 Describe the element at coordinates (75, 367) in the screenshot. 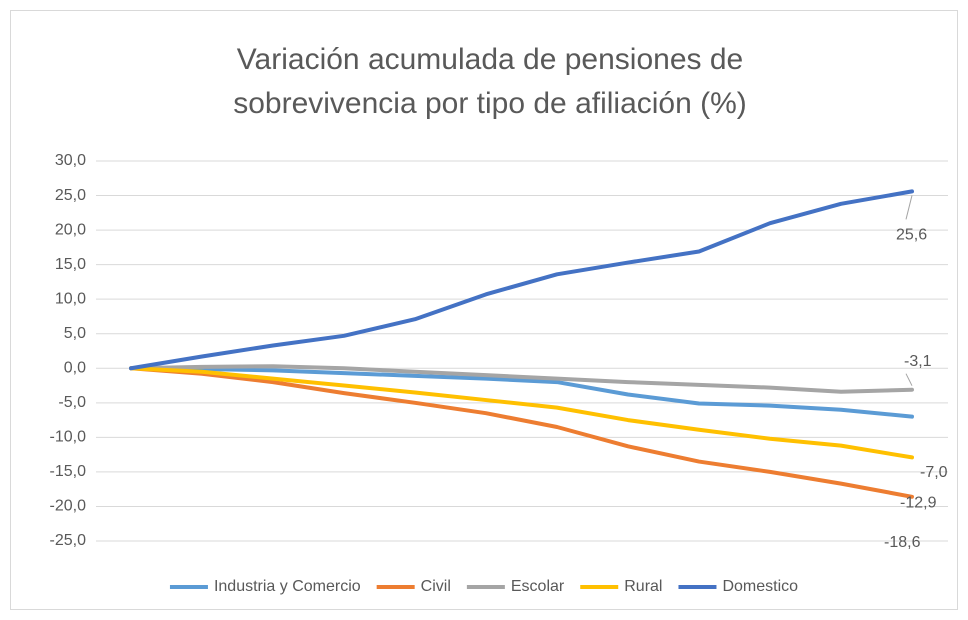

I see `y-tick-label: 0,0` at that location.